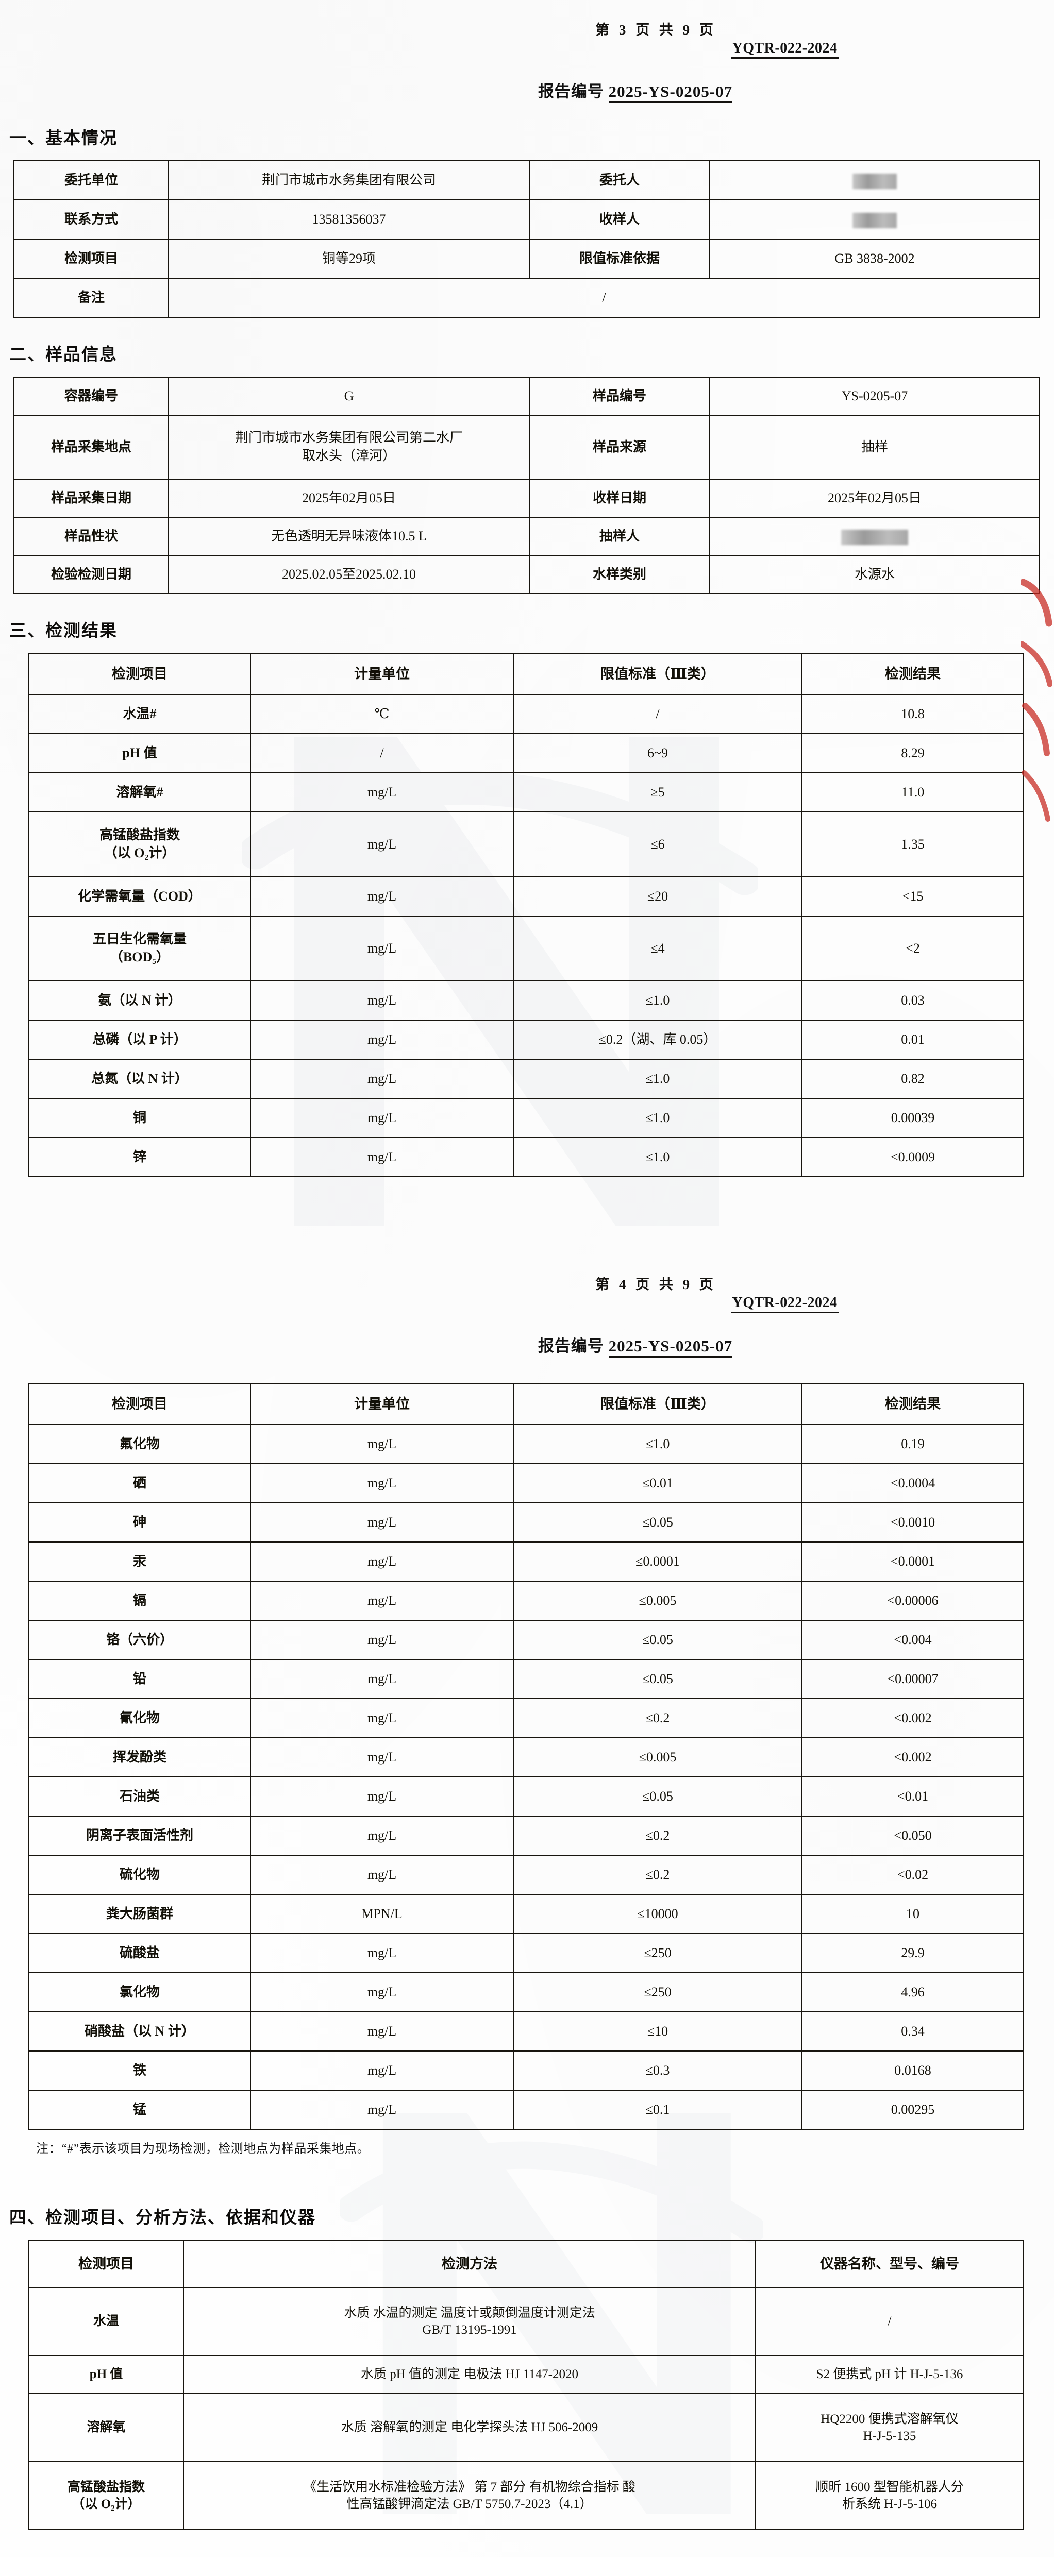 The image size is (1054, 2576). What do you see at coordinates (913, 674) in the screenshot?
I see `column-header-result: 检测结果` at bounding box center [913, 674].